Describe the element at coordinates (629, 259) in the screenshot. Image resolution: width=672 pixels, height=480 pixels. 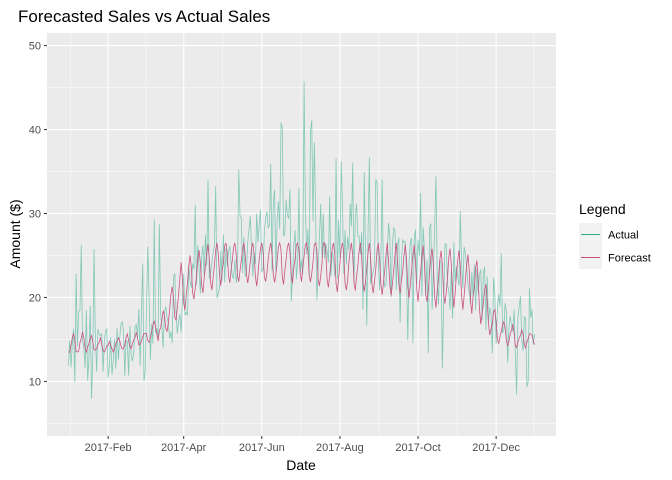
I see `legend-label-forecast: Forecast` at that location.